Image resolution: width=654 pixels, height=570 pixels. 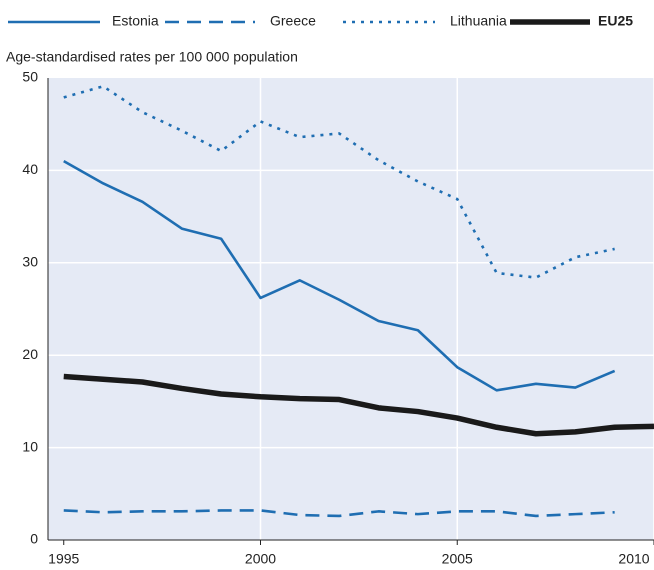 What do you see at coordinates (260, 559) in the screenshot?
I see `x-tick-label: 2000` at bounding box center [260, 559].